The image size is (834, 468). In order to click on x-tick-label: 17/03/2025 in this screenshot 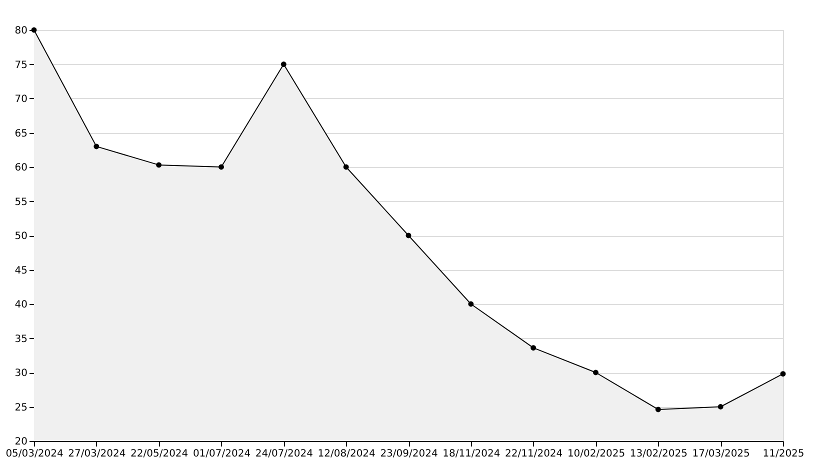, I will do `click(721, 454)`.